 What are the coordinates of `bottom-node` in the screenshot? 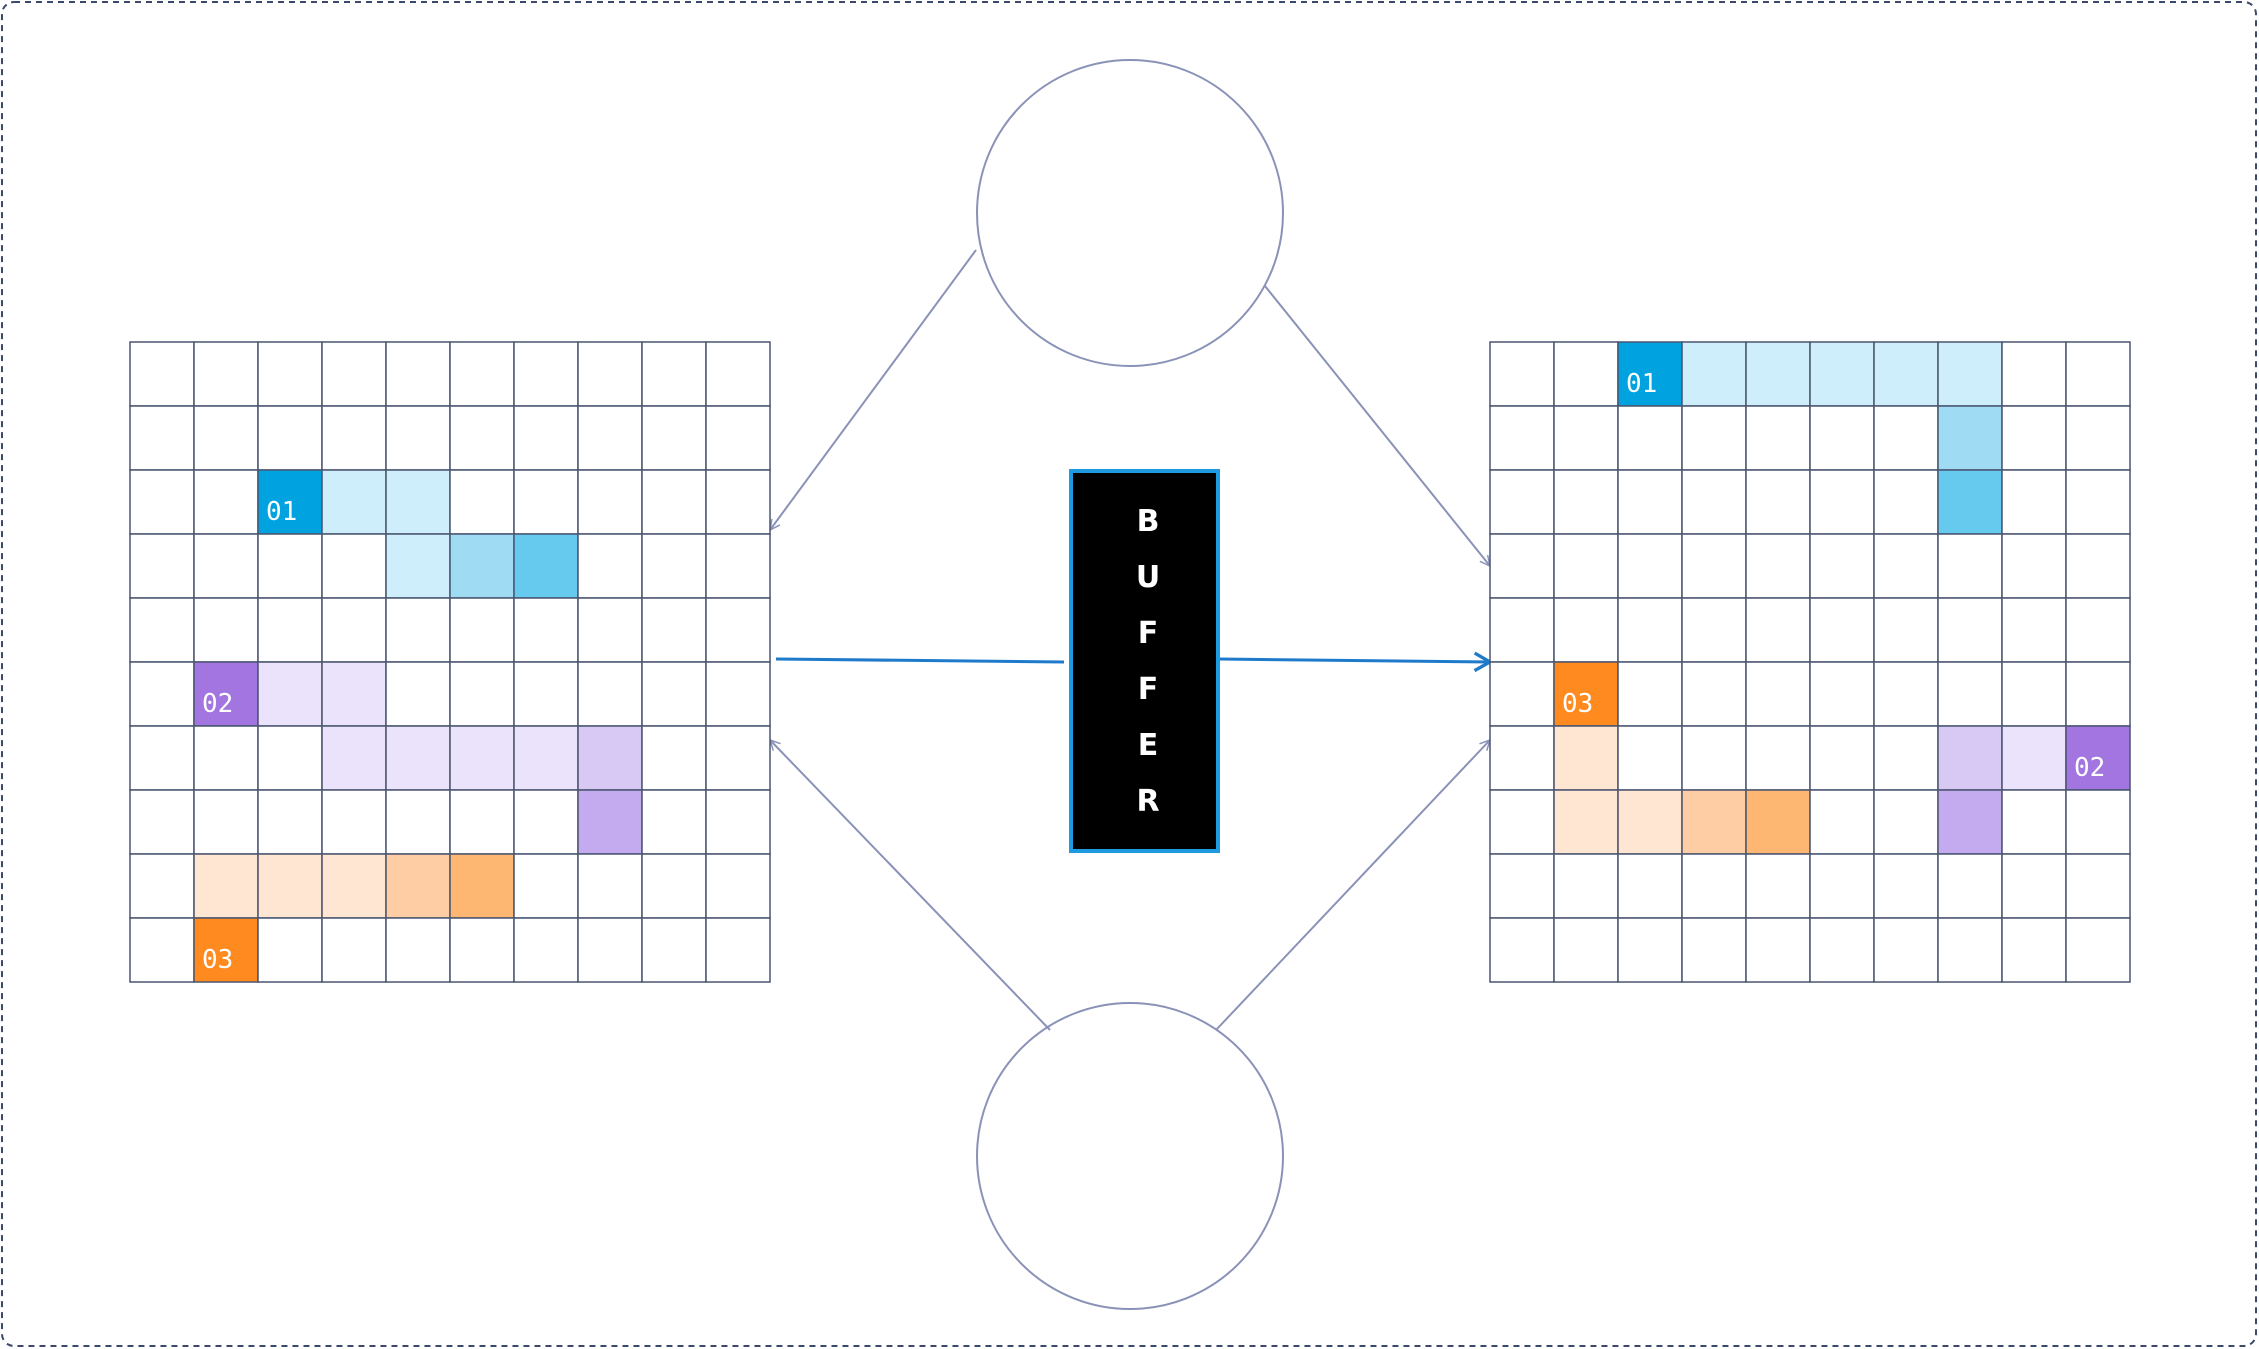 It's located at (1130, 1156).